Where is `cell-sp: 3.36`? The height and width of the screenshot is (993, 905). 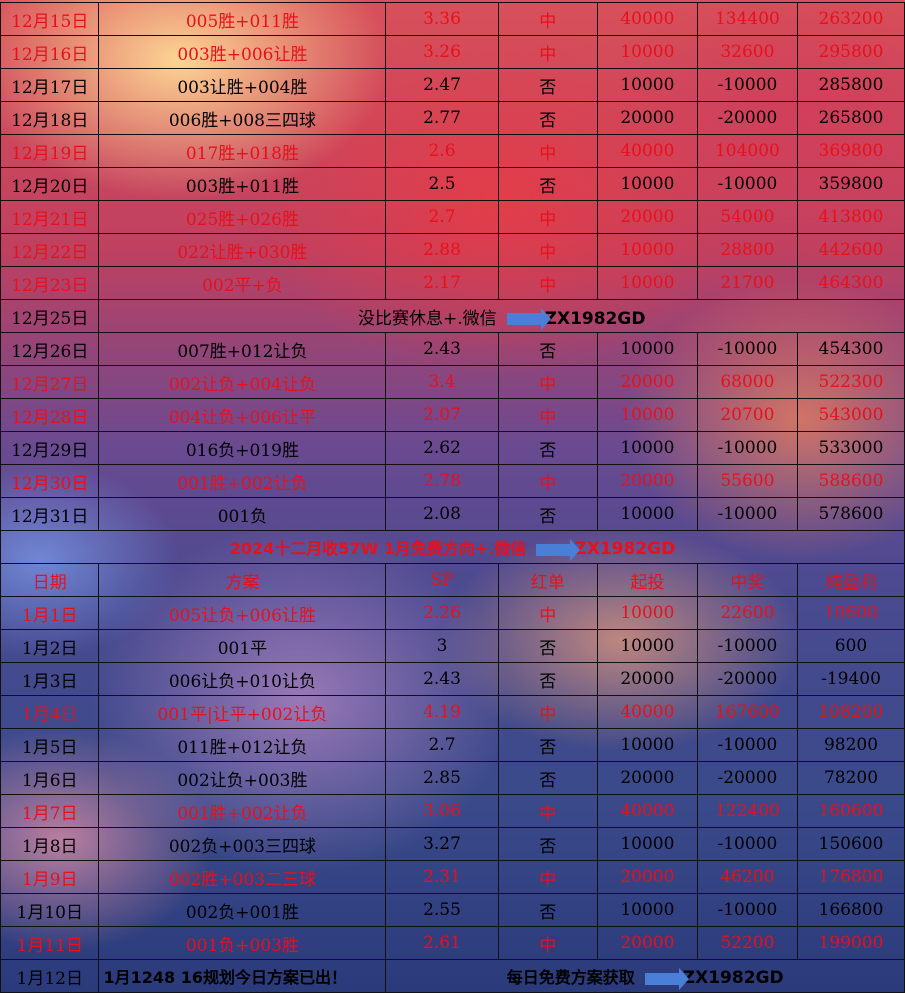
cell-sp: 3.36 is located at coordinates (442, 19).